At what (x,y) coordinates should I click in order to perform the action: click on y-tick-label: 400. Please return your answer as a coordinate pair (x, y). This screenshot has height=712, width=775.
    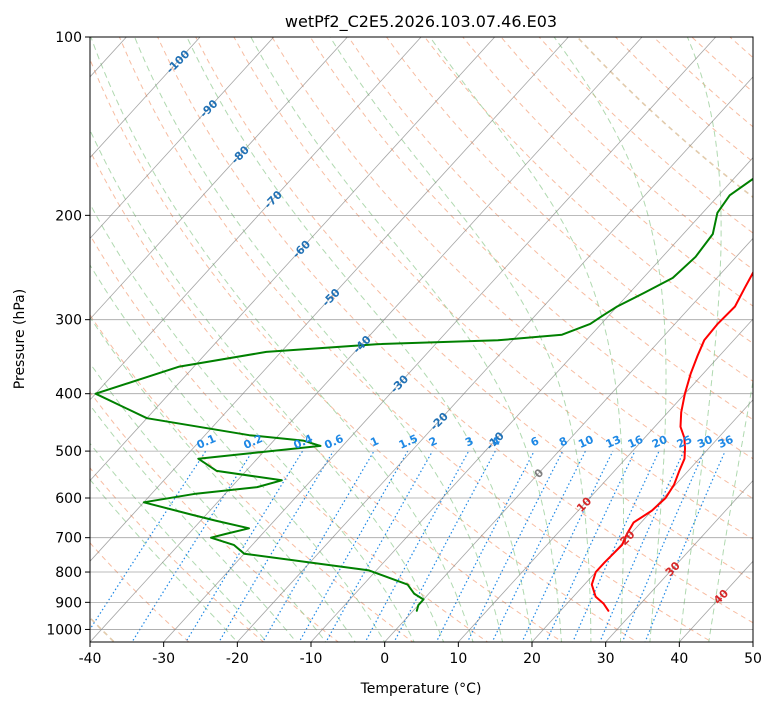
    Looking at the image, I should click on (68, 395).